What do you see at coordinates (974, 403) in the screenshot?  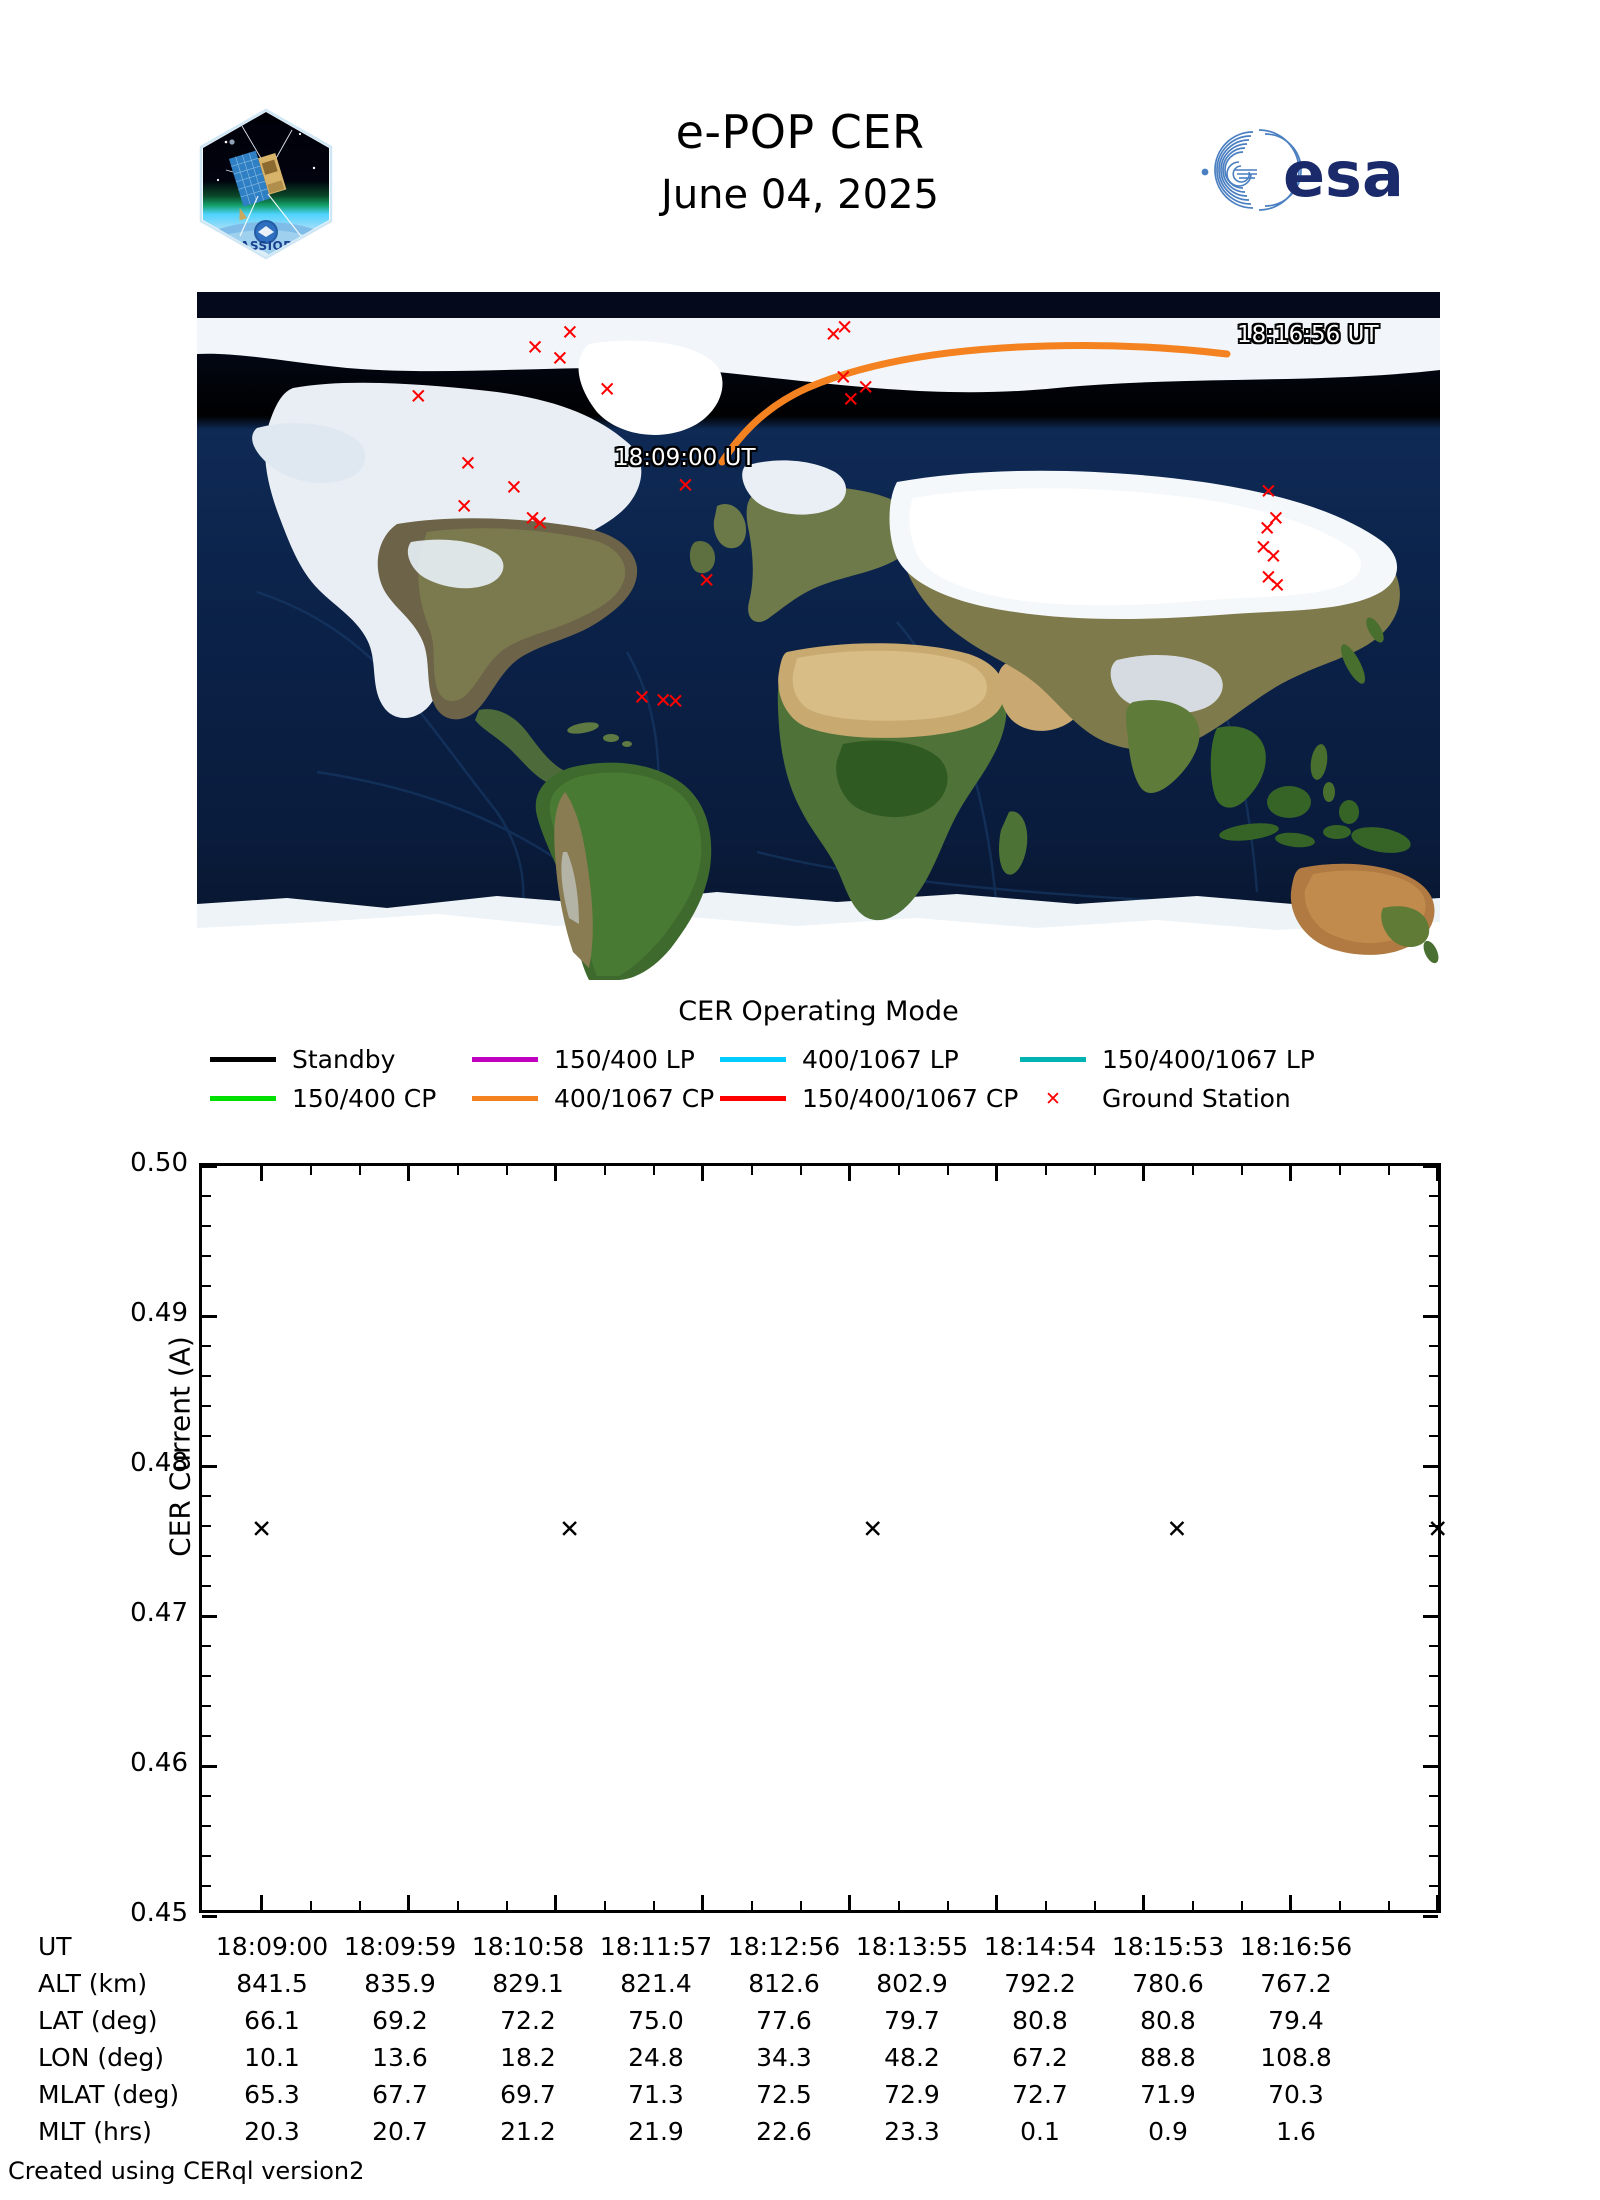 I see `orbit-track` at bounding box center [974, 403].